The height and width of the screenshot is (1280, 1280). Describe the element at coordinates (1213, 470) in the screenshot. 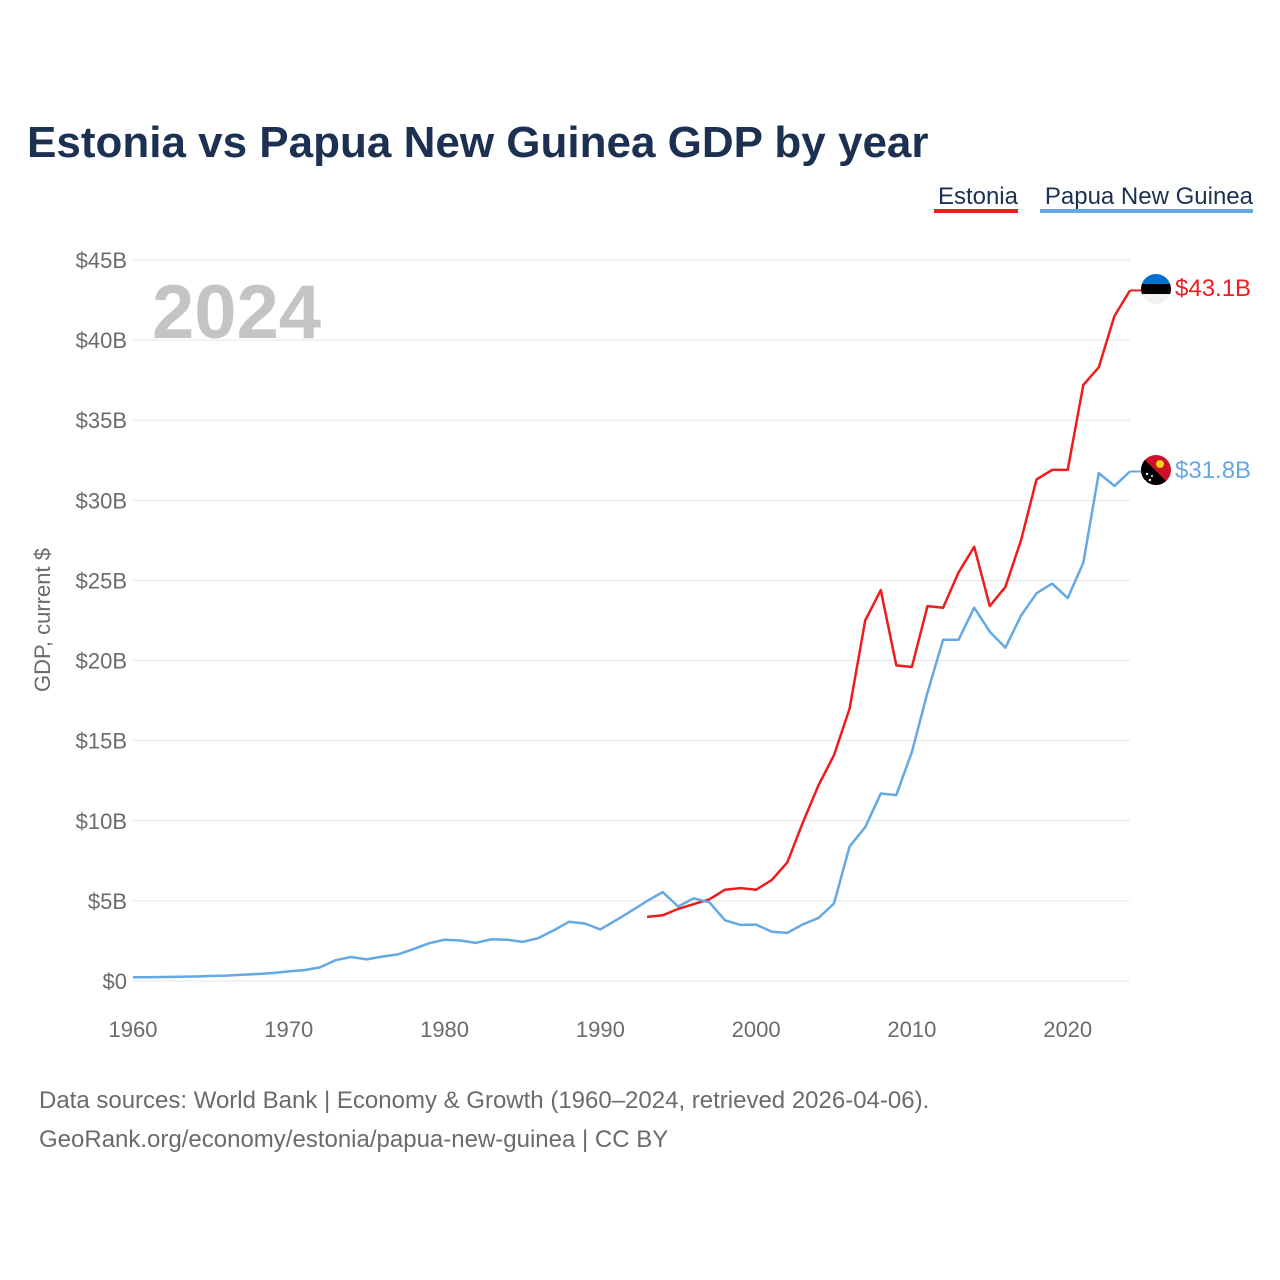

I see `end-value-label-papua-new-guinea: $31.8B` at that location.